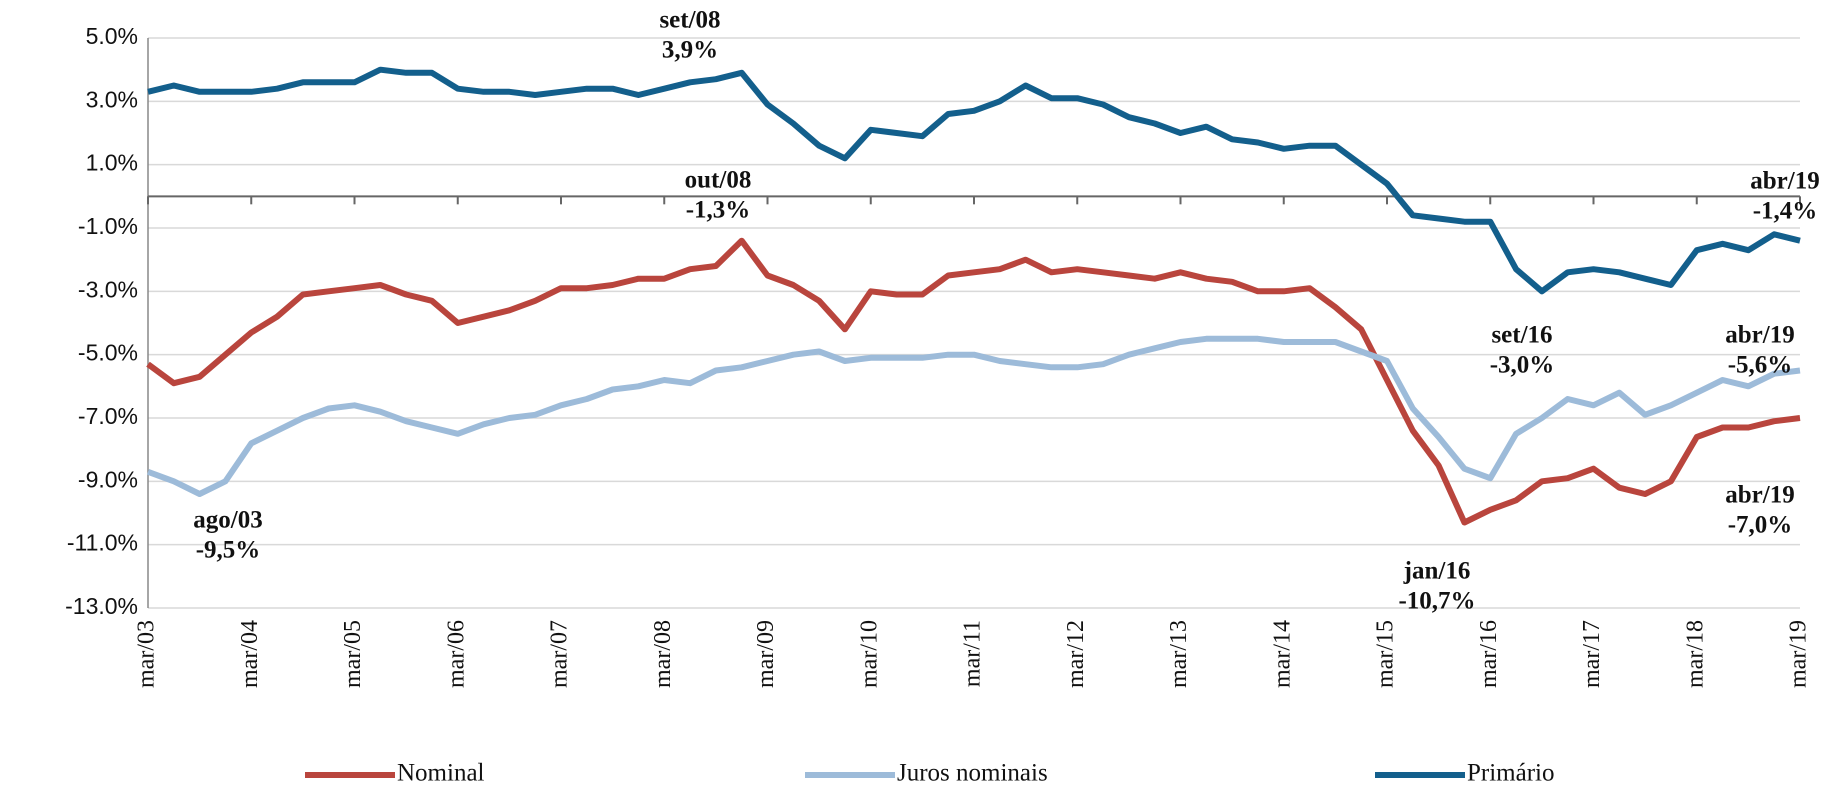  I want to click on annotation: -10,7%, so click(1436, 601).